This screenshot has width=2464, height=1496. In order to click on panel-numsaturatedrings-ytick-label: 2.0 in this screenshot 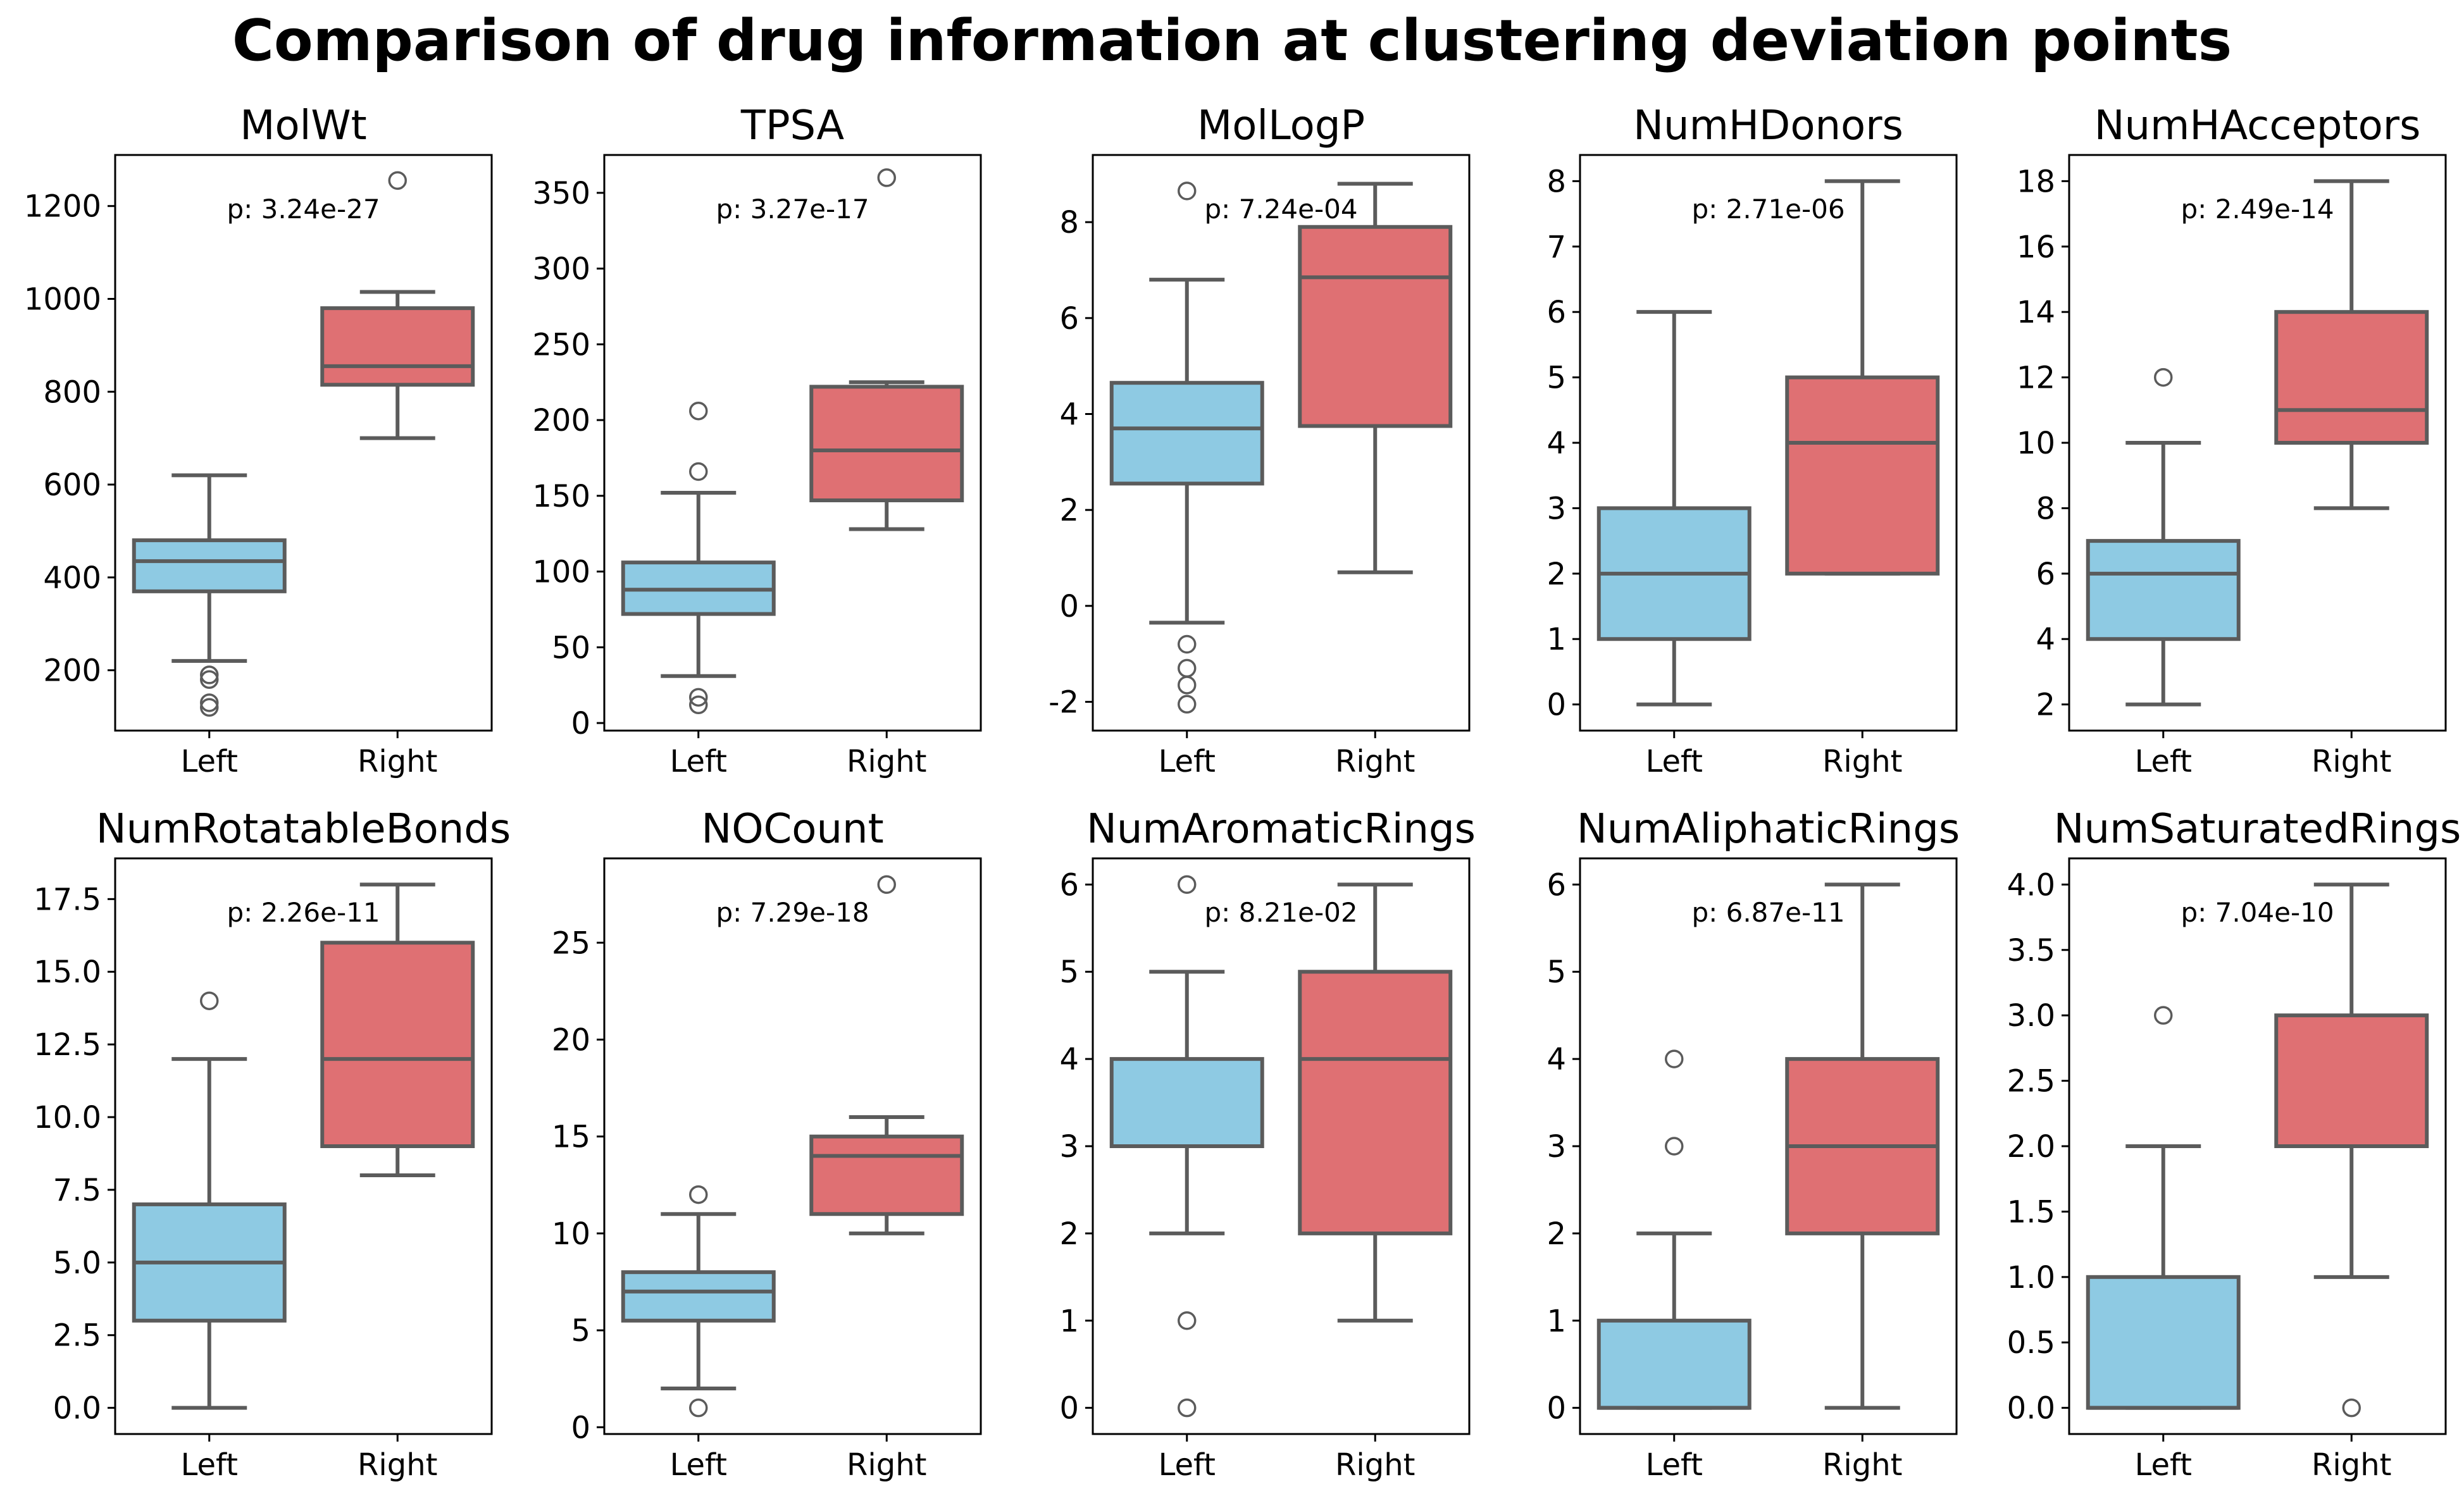, I will do `click(2031, 1147)`.